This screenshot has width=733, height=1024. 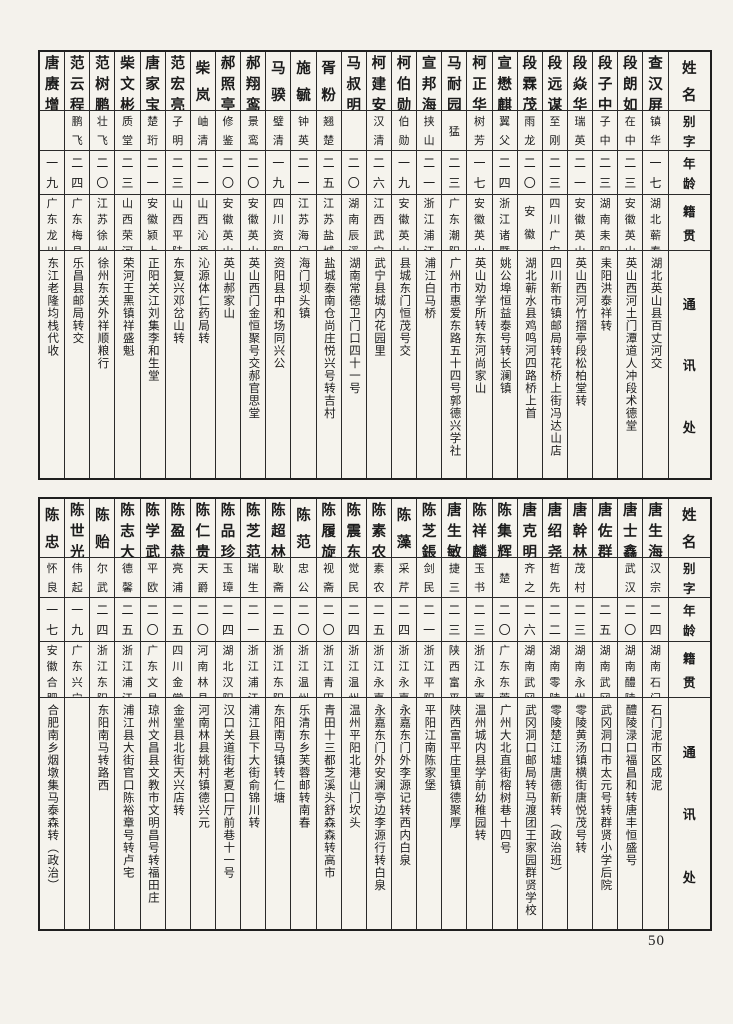 I want to click on alias-cell: 素农, so click(x=378, y=577).